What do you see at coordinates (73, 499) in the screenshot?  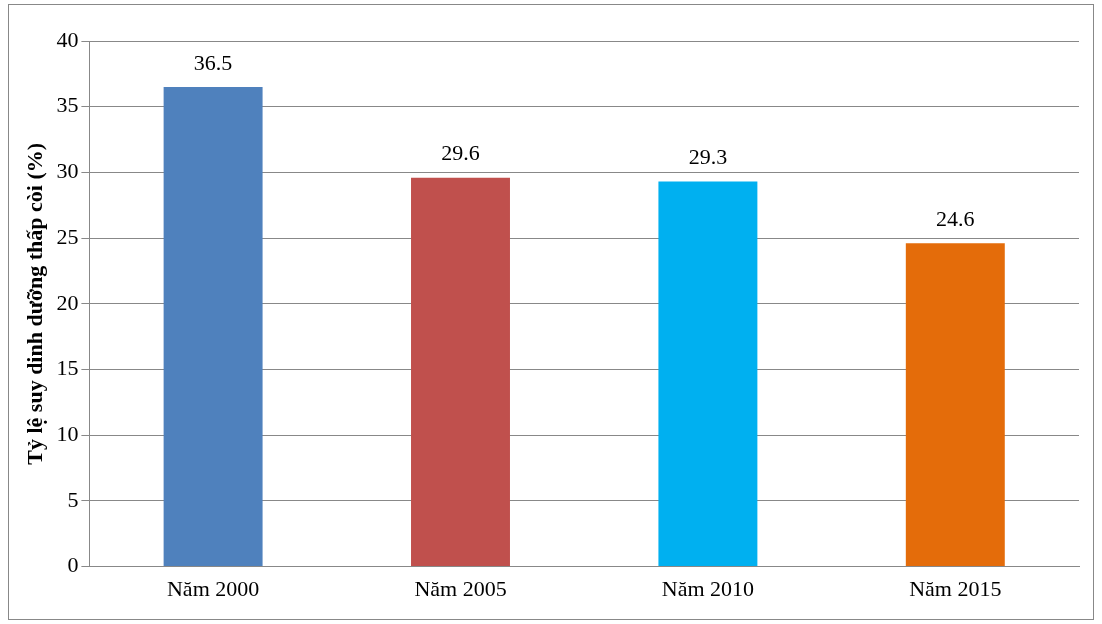 I see `y-tick-label: 5` at bounding box center [73, 499].